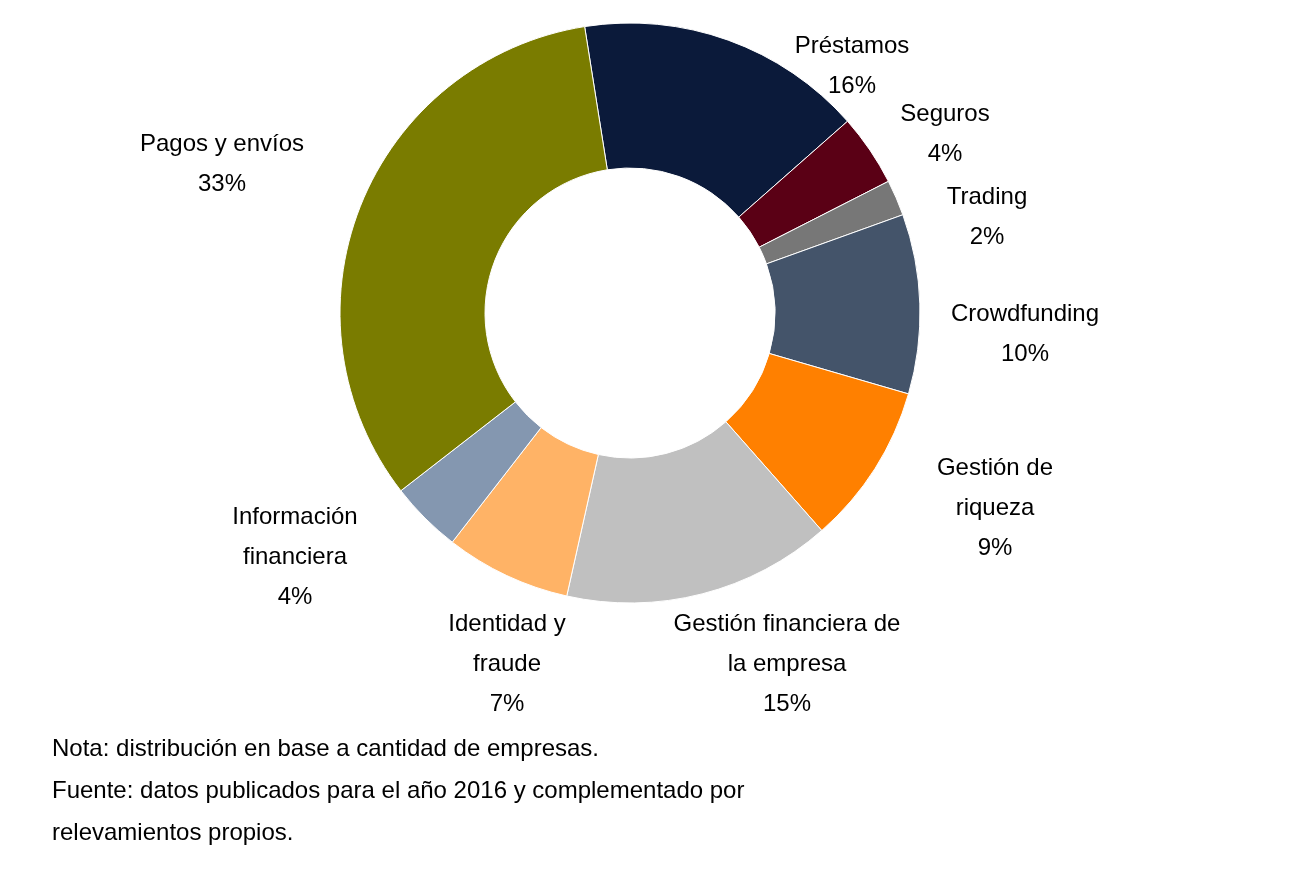 The image size is (1299, 886). What do you see at coordinates (945, 112) in the screenshot?
I see `slice-label: Seguros` at bounding box center [945, 112].